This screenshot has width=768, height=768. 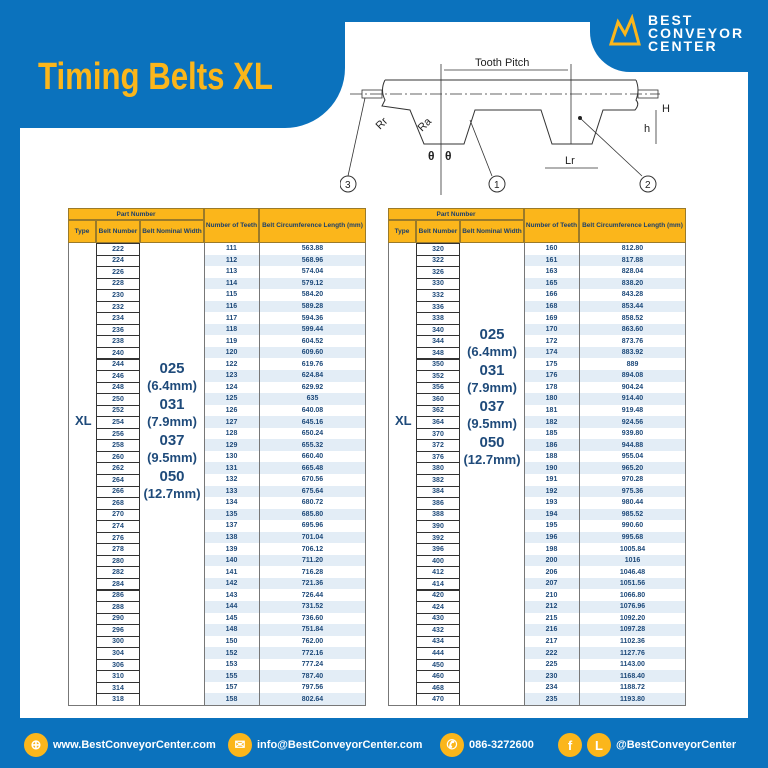 What do you see at coordinates (551, 480) in the screenshot?
I see `teeth-cell: 191` at bounding box center [551, 480].